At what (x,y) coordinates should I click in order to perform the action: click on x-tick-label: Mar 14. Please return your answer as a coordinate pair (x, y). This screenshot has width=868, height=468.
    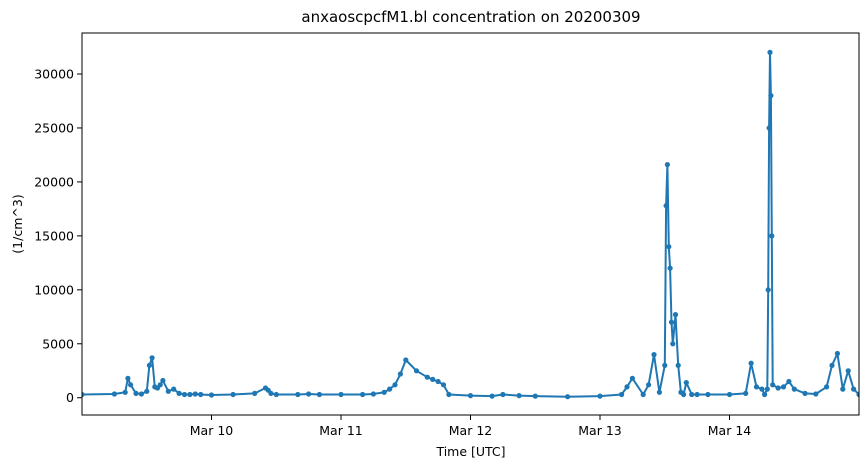
    Looking at the image, I should click on (730, 430).